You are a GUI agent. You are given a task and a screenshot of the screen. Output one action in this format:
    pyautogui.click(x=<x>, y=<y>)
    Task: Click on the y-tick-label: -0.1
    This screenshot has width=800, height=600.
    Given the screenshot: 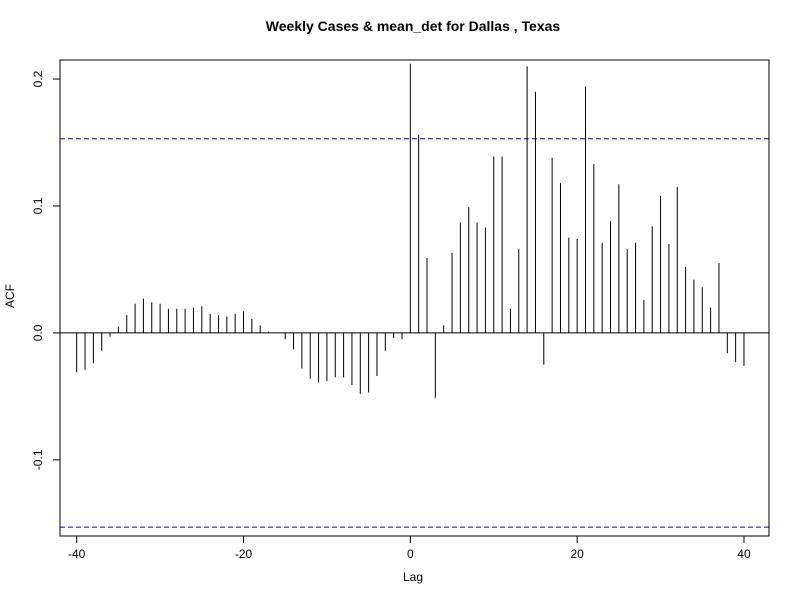 What is the action you would take?
    pyautogui.click(x=38, y=459)
    